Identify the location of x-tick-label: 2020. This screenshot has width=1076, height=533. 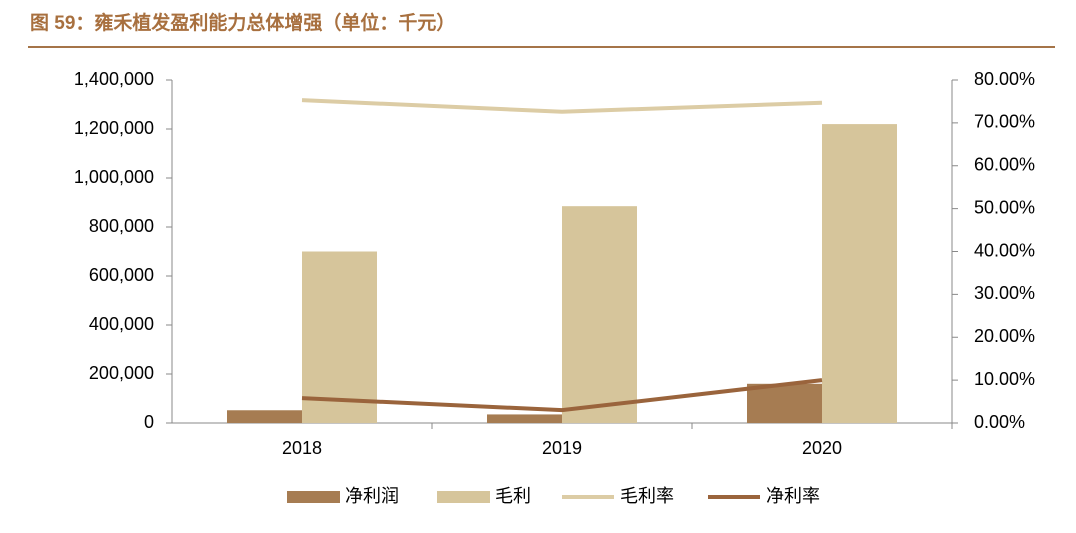
(822, 448).